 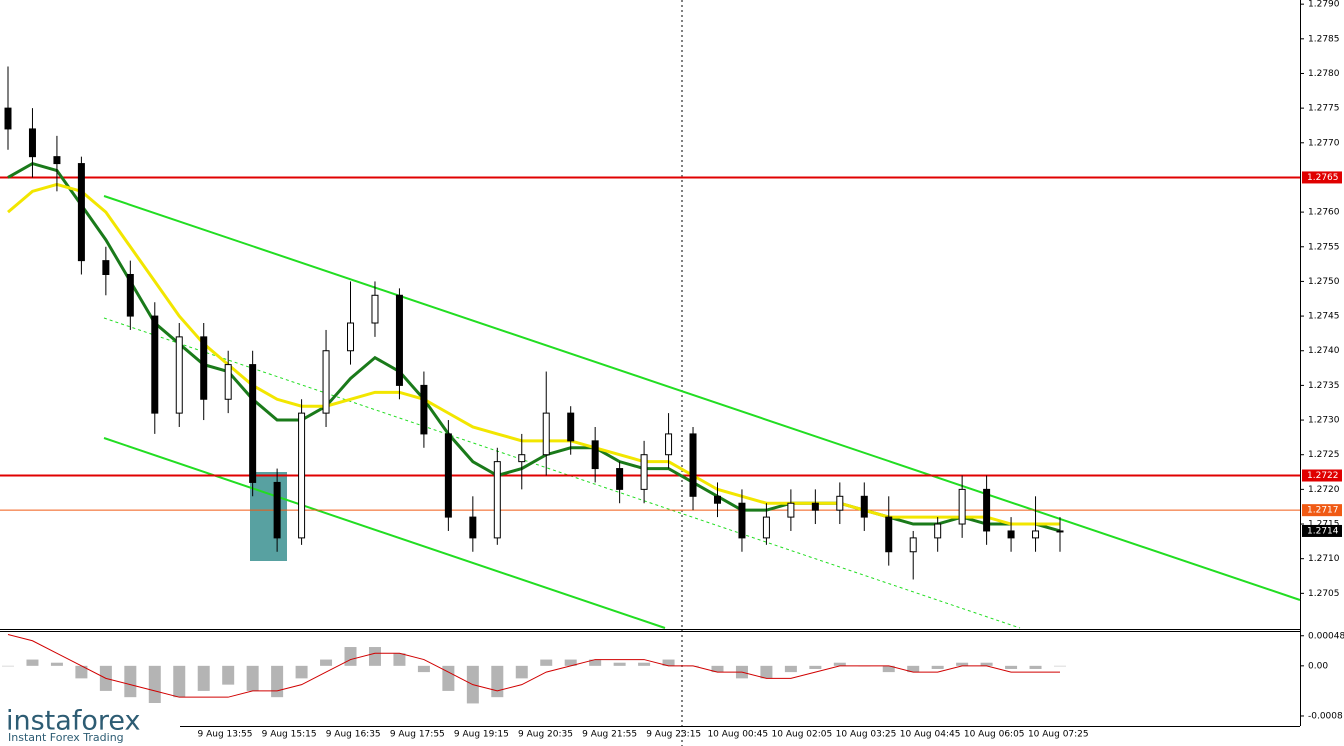 I want to click on y-tick-label: 1.2775, so click(x=1324, y=109).